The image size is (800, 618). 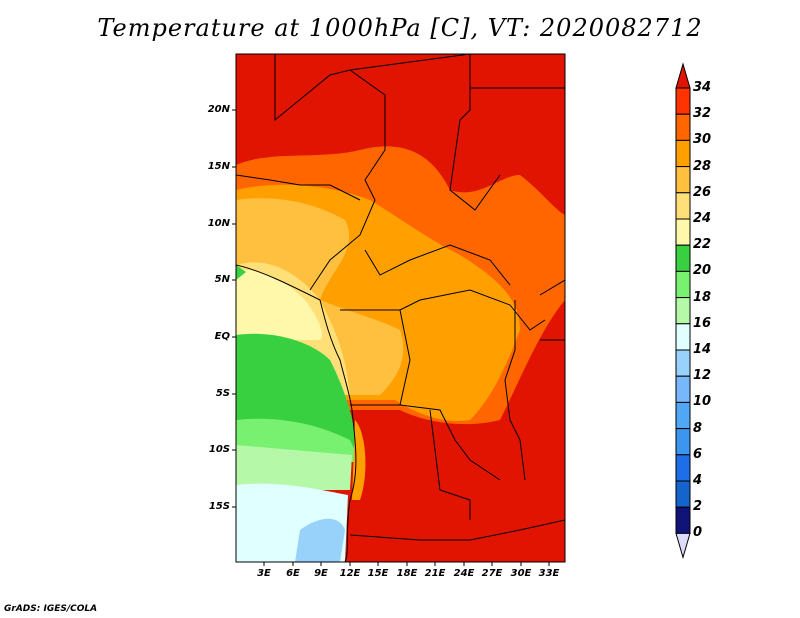 I want to click on colorbar-label: 12, so click(x=702, y=376).